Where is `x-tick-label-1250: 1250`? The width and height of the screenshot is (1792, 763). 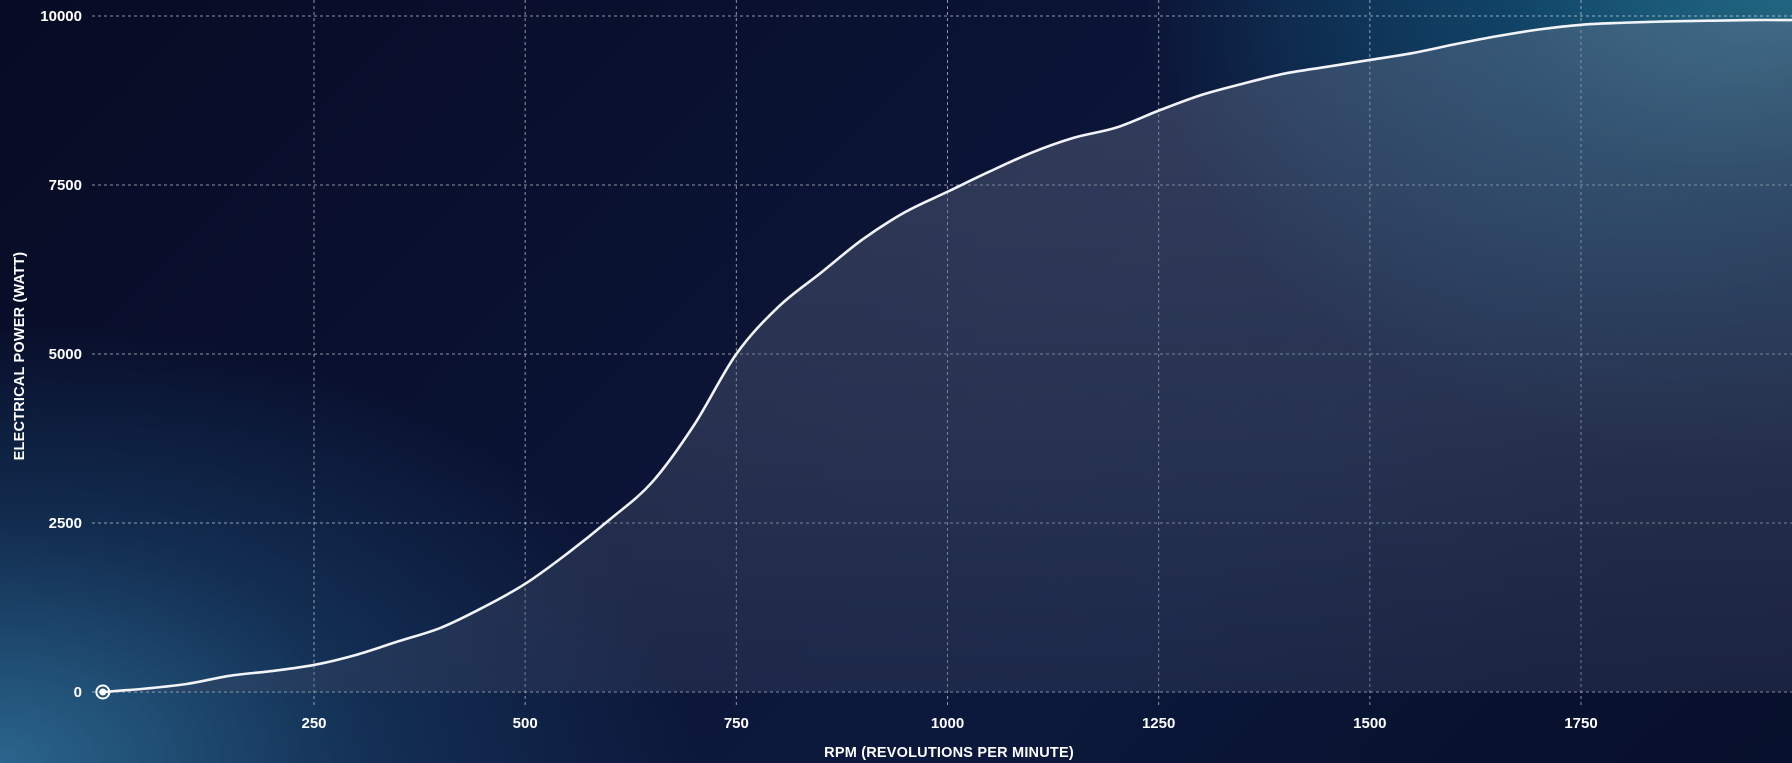
x-tick-label-1250: 1250 is located at coordinates (1158, 723).